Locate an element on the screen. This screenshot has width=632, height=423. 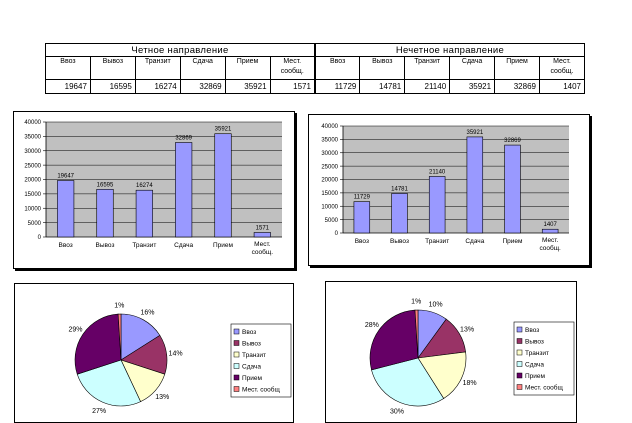
table-cell: 14781 is located at coordinates (382, 86).